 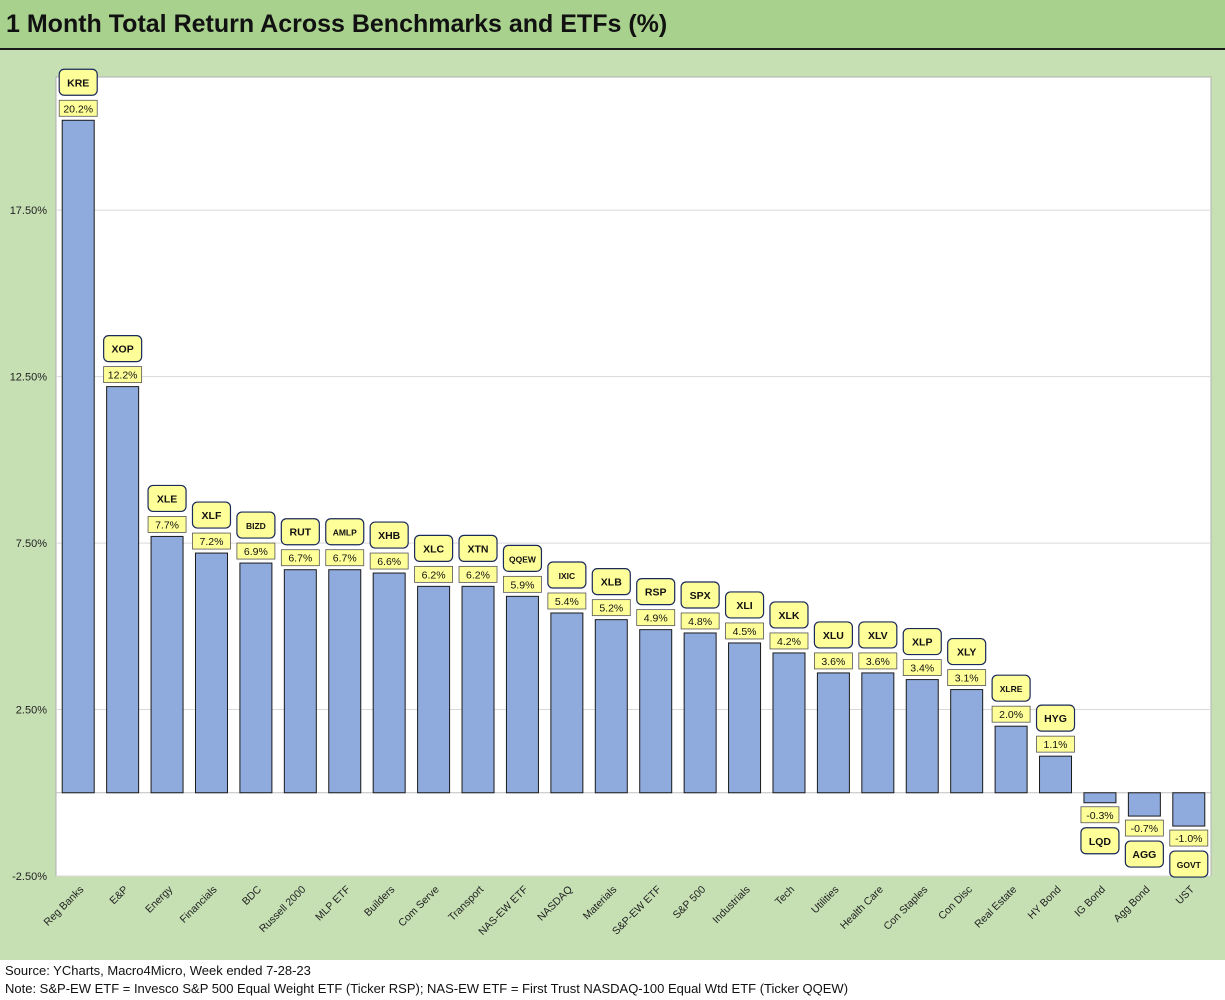 What do you see at coordinates (301, 533) in the screenshot?
I see `ticker-label-text: RUT` at bounding box center [301, 533].